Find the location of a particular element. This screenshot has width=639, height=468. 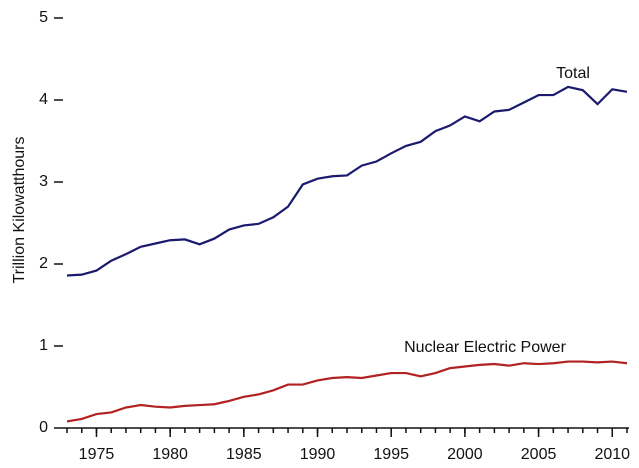

y-tick-label: 2 is located at coordinates (43, 263).